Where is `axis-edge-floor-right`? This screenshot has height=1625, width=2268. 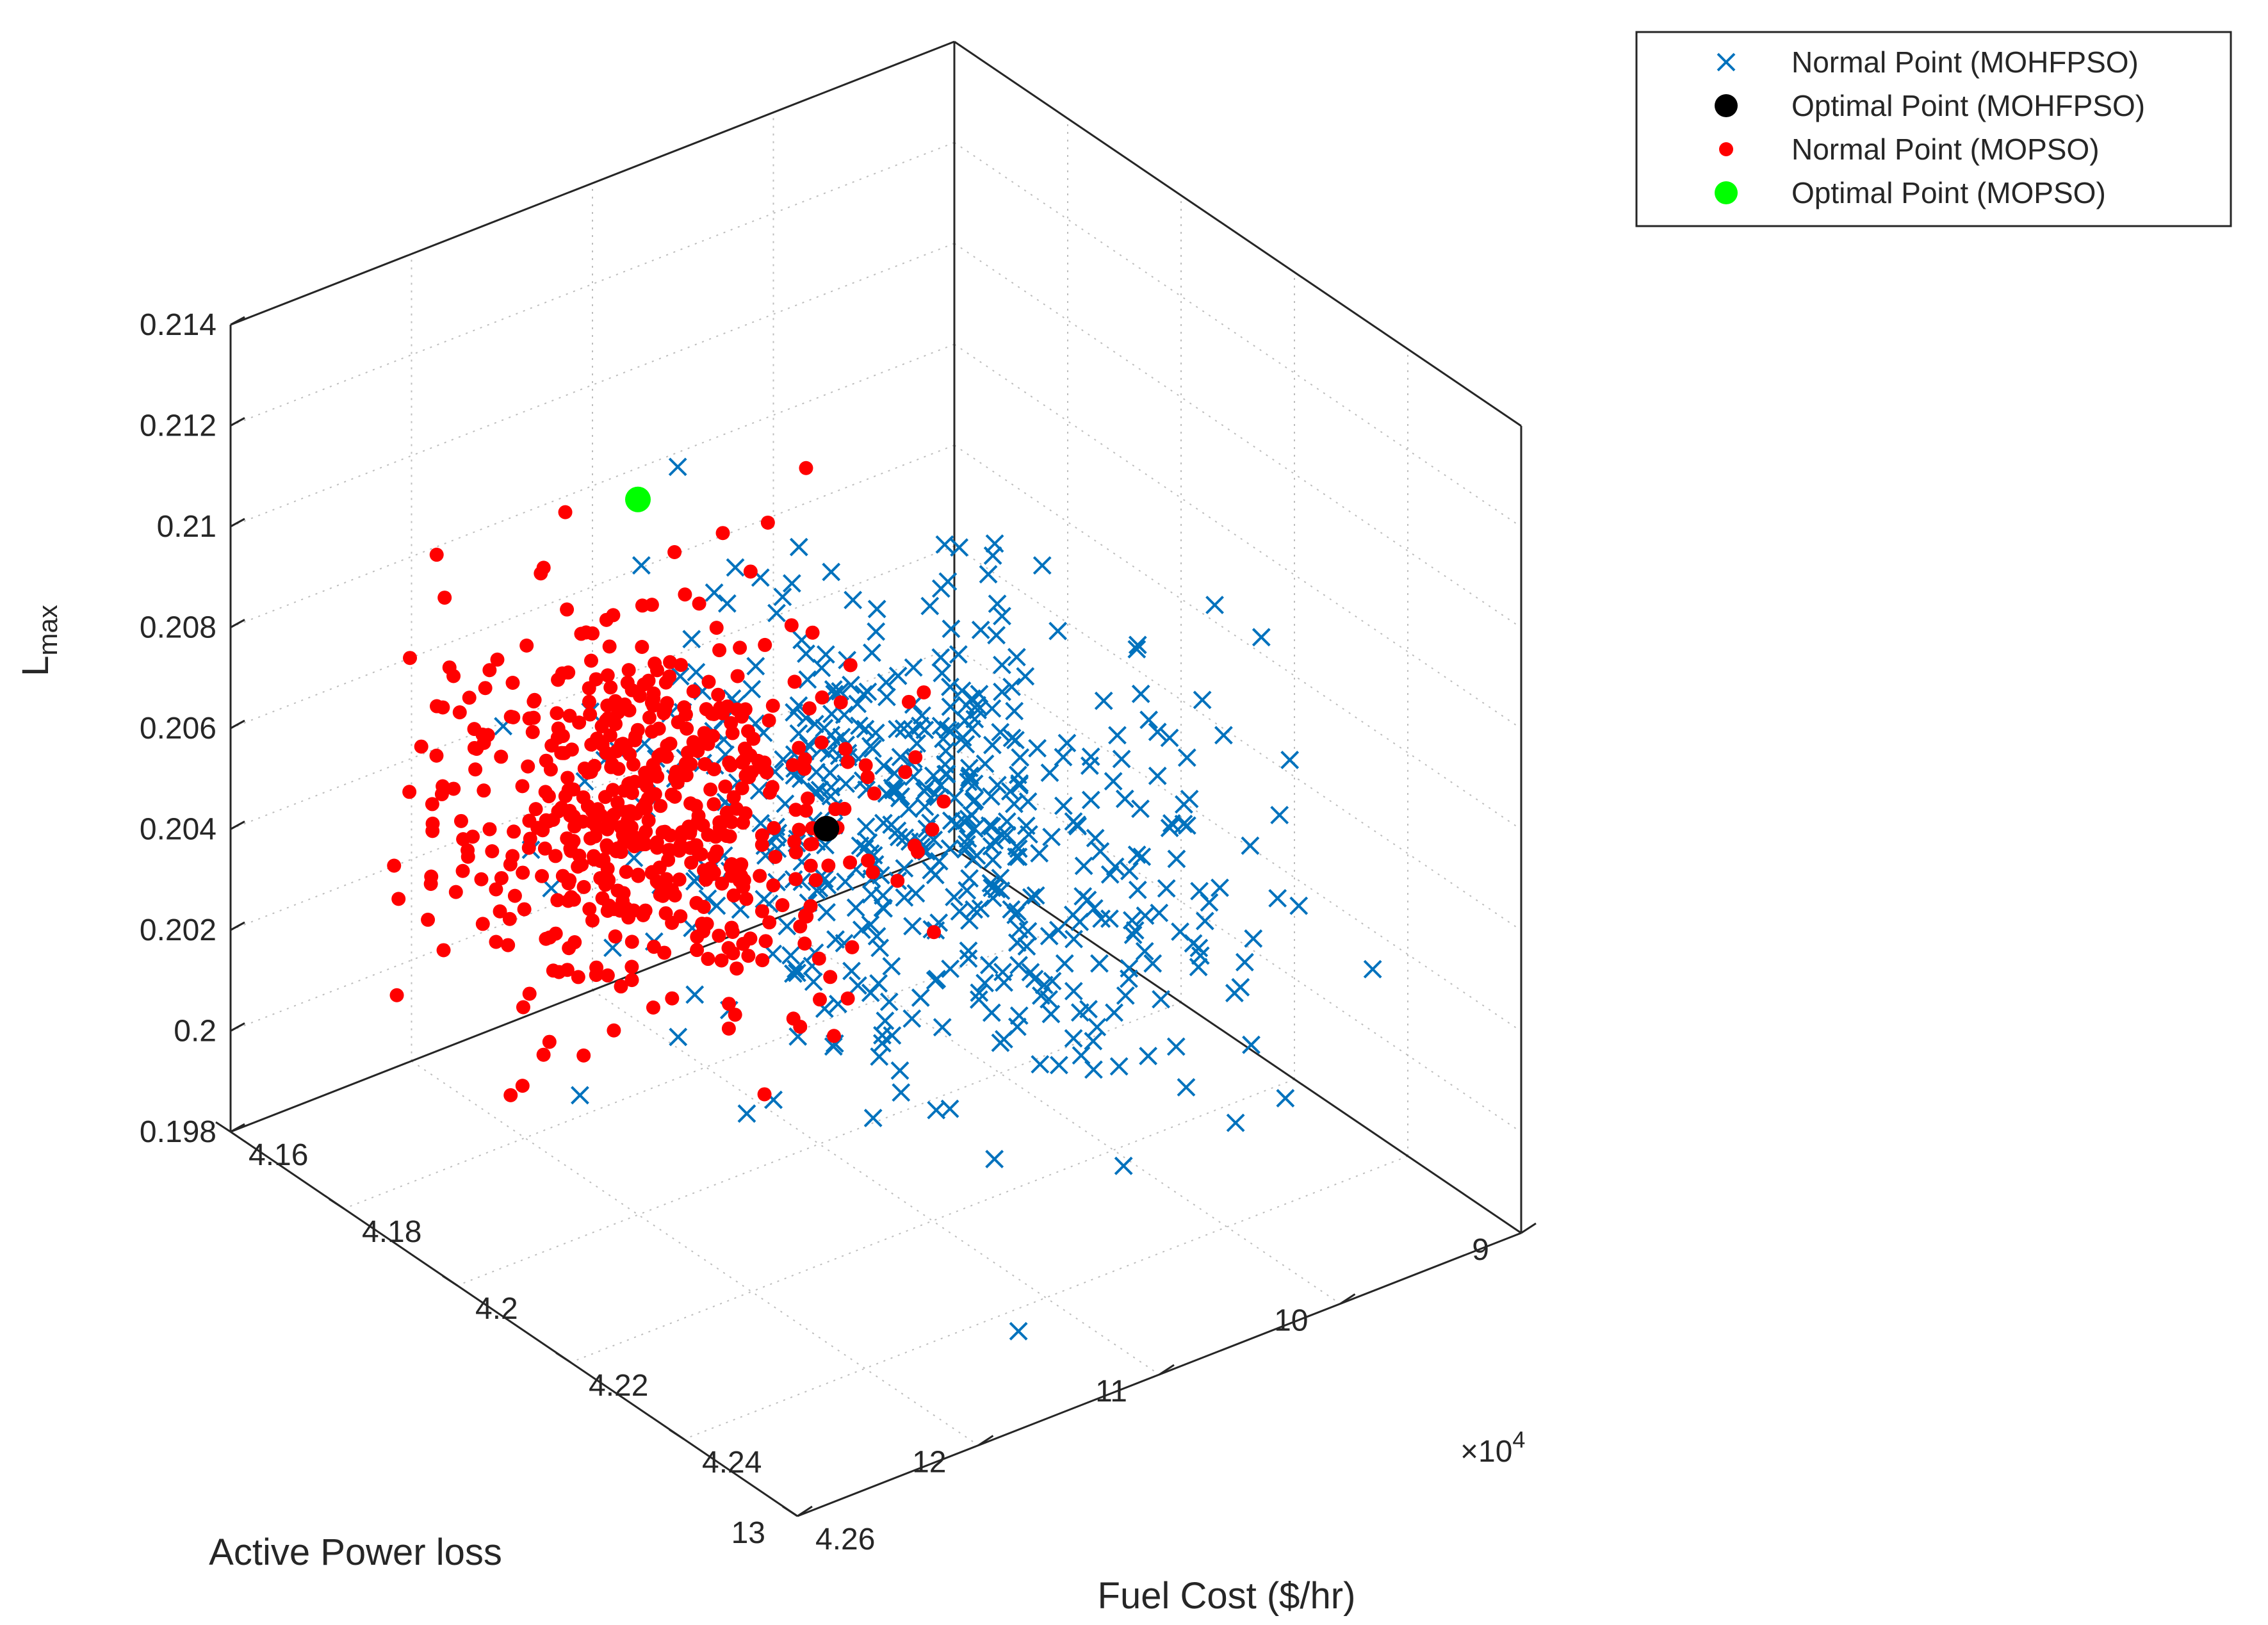
axis-edge-floor-right is located at coordinates (1238, 1040).